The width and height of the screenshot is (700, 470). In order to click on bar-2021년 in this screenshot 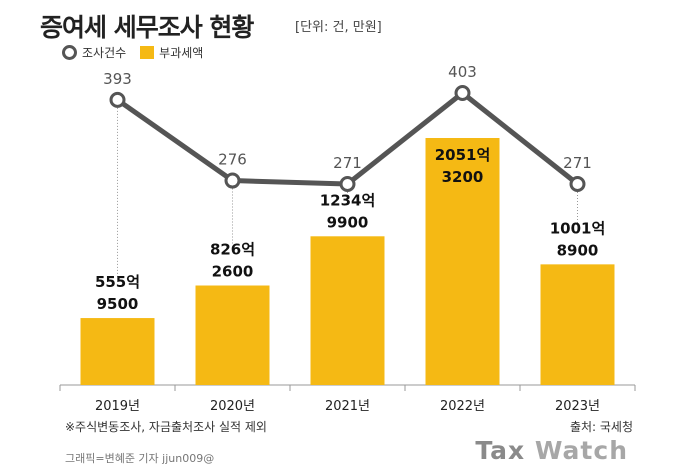, I will do `click(347, 310)`.